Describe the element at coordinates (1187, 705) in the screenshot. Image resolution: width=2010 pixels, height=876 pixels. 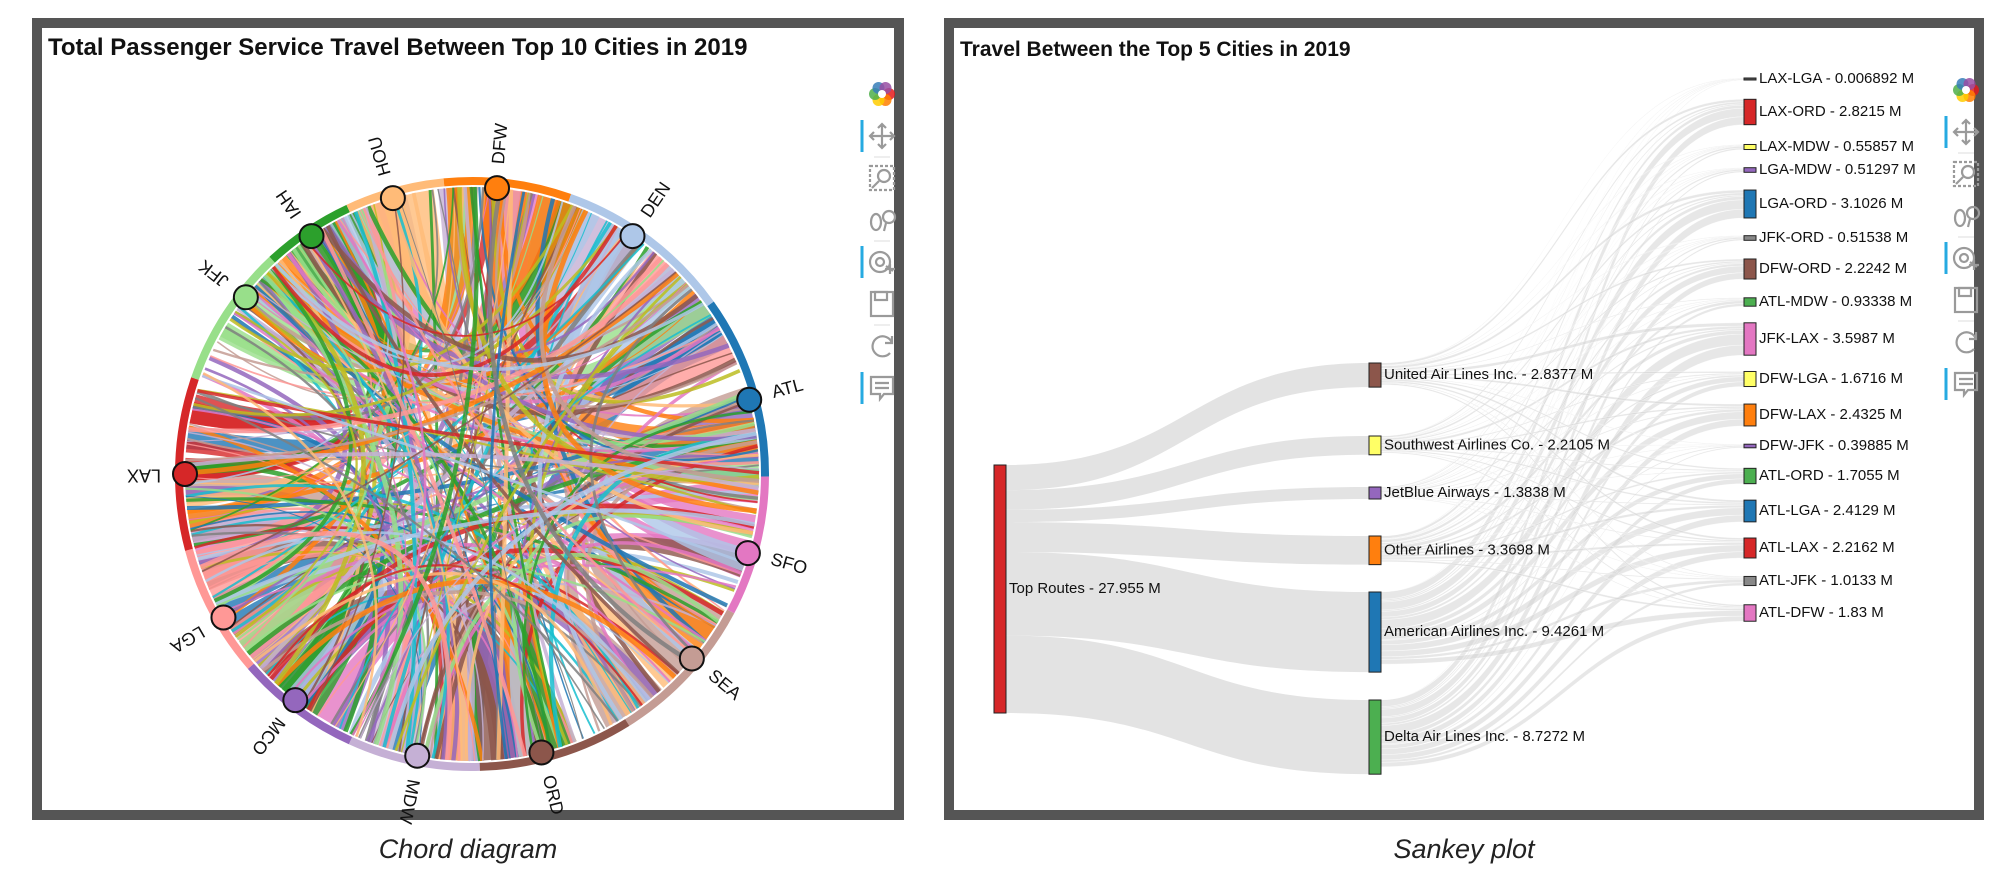
I see `sankey-link-top-dl` at that location.